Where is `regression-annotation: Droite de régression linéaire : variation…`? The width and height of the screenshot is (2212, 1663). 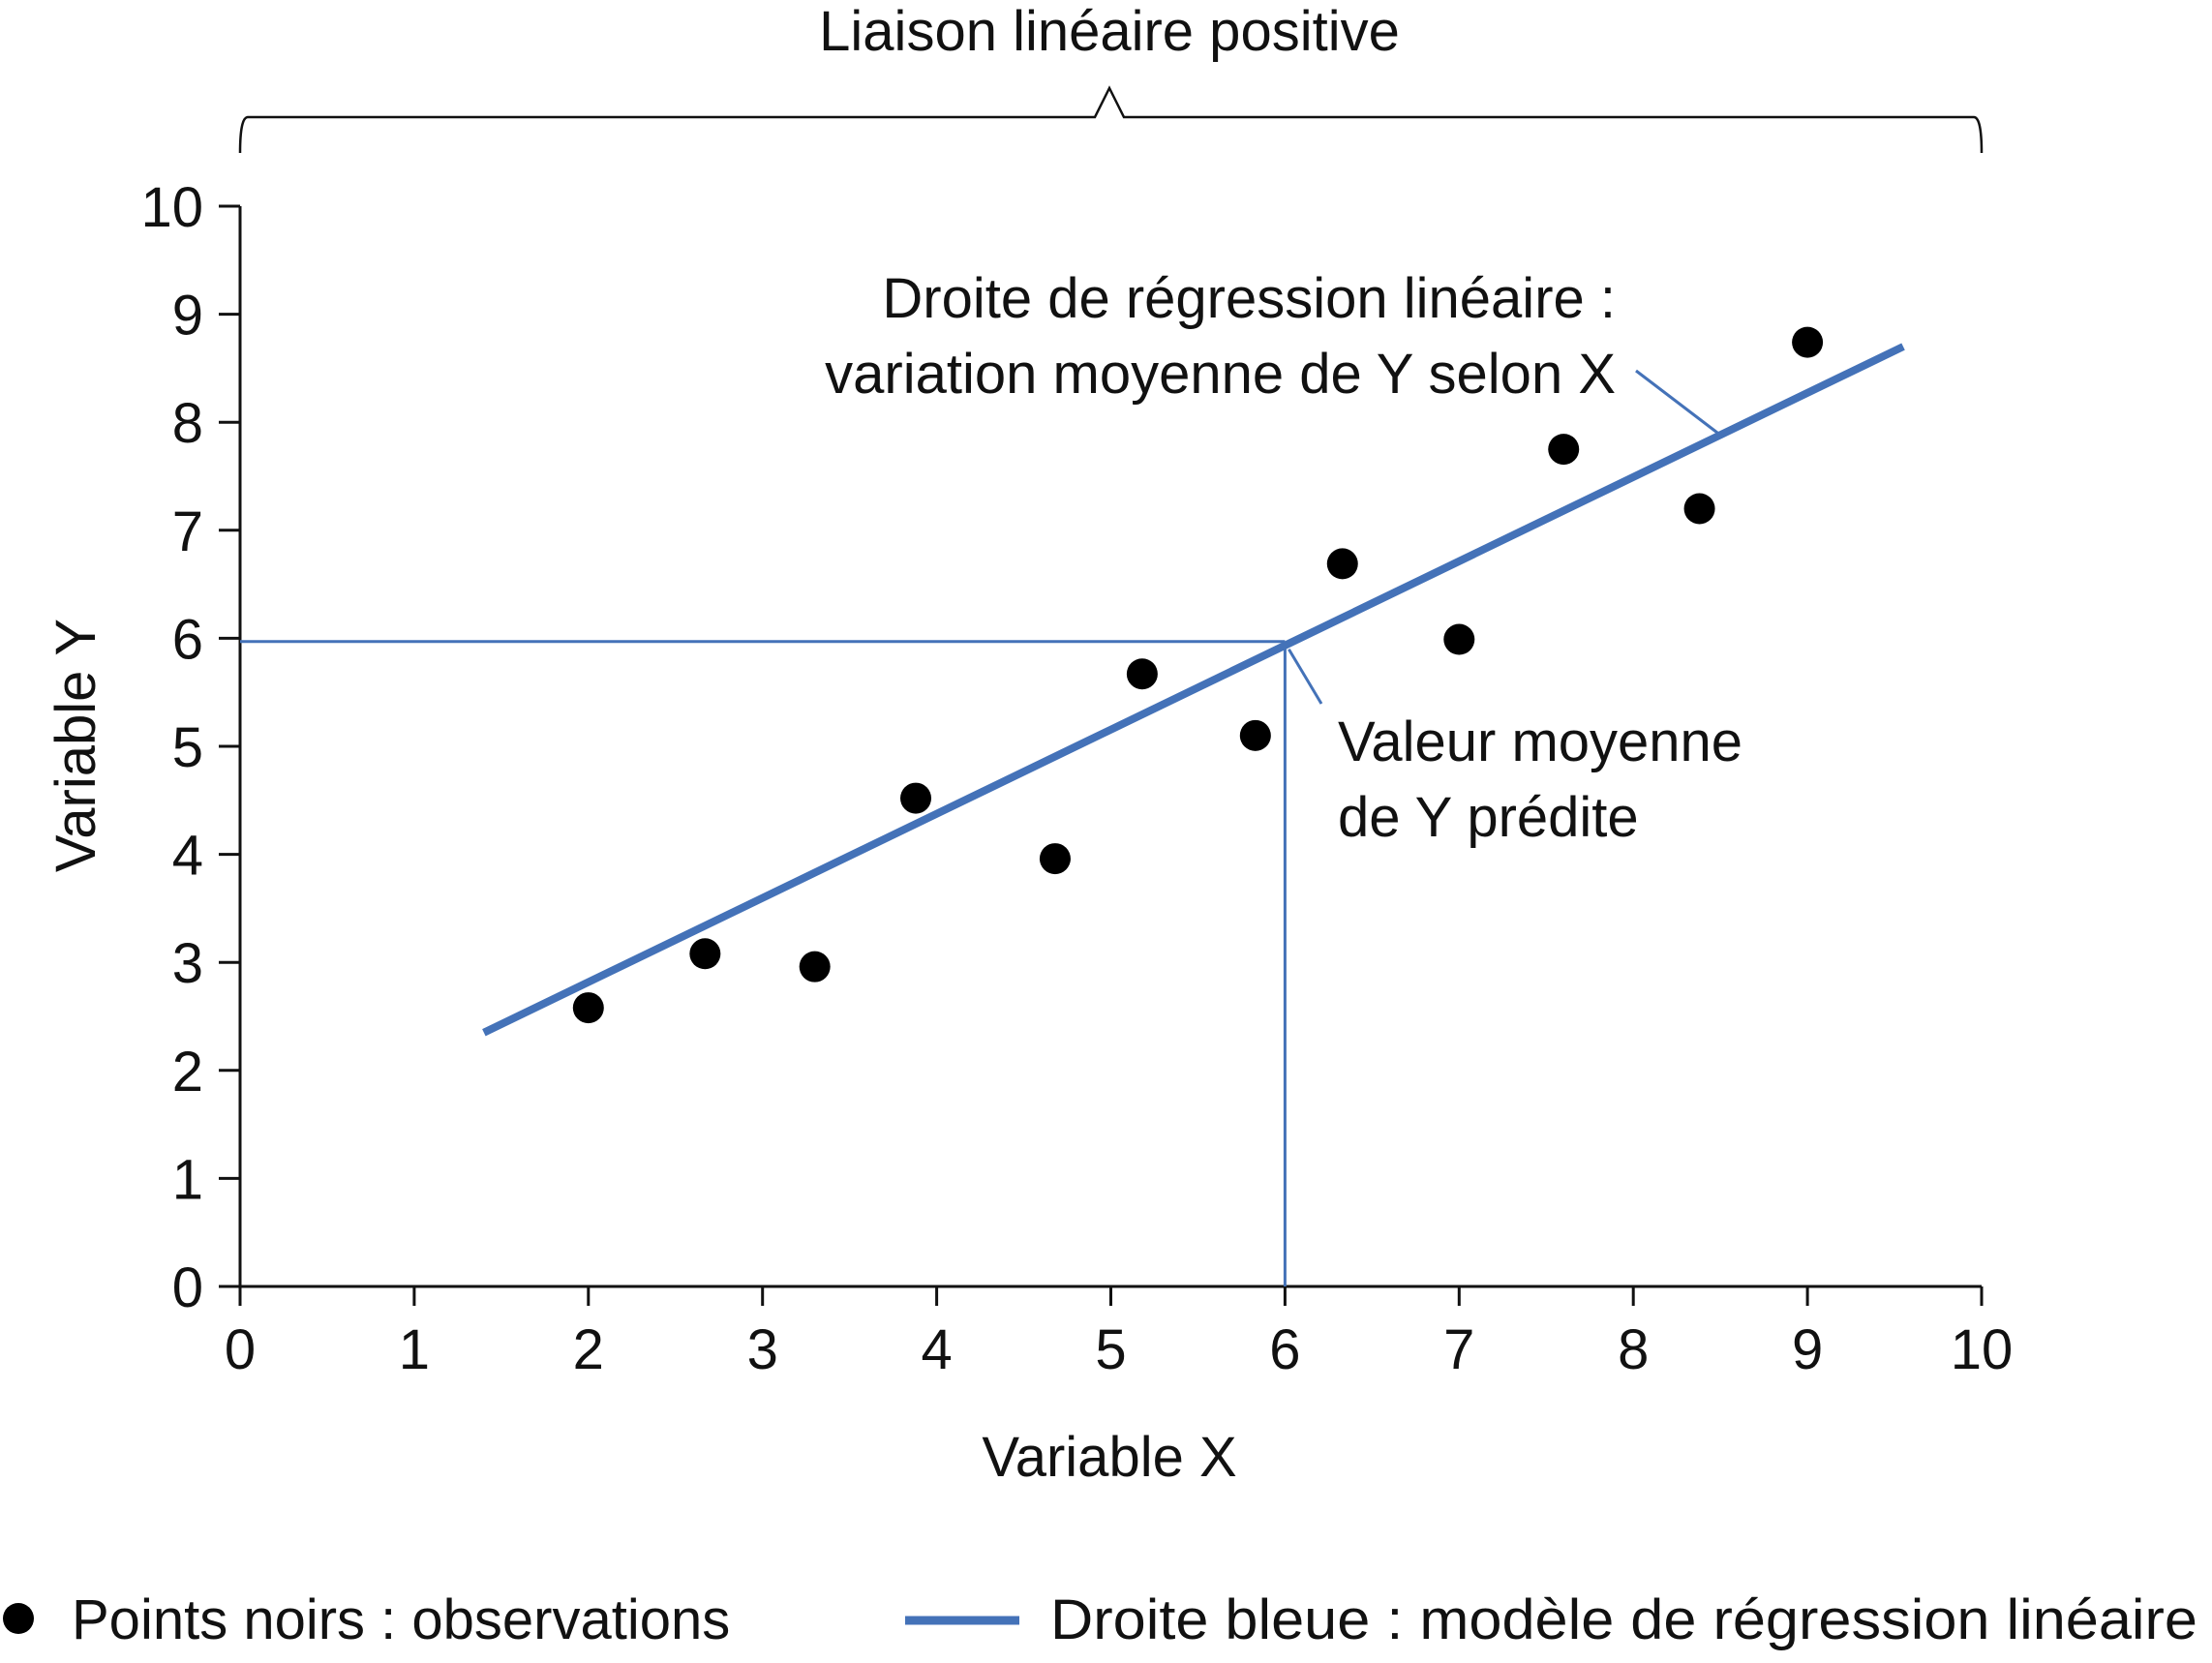
regression-annotation: Droite de régression linéaire : variation… is located at coordinates (1220, 336).